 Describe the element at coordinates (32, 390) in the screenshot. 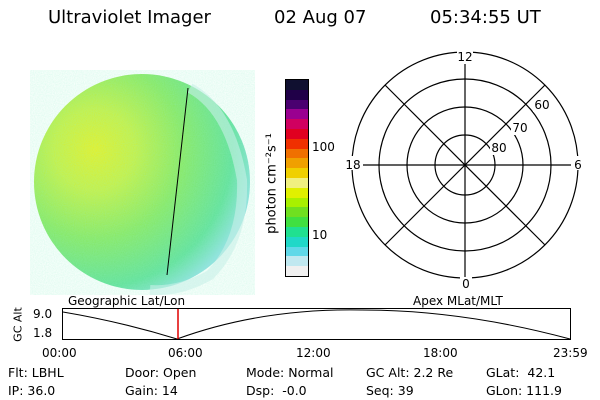

I see `ip-value: IP: 36.0` at that location.